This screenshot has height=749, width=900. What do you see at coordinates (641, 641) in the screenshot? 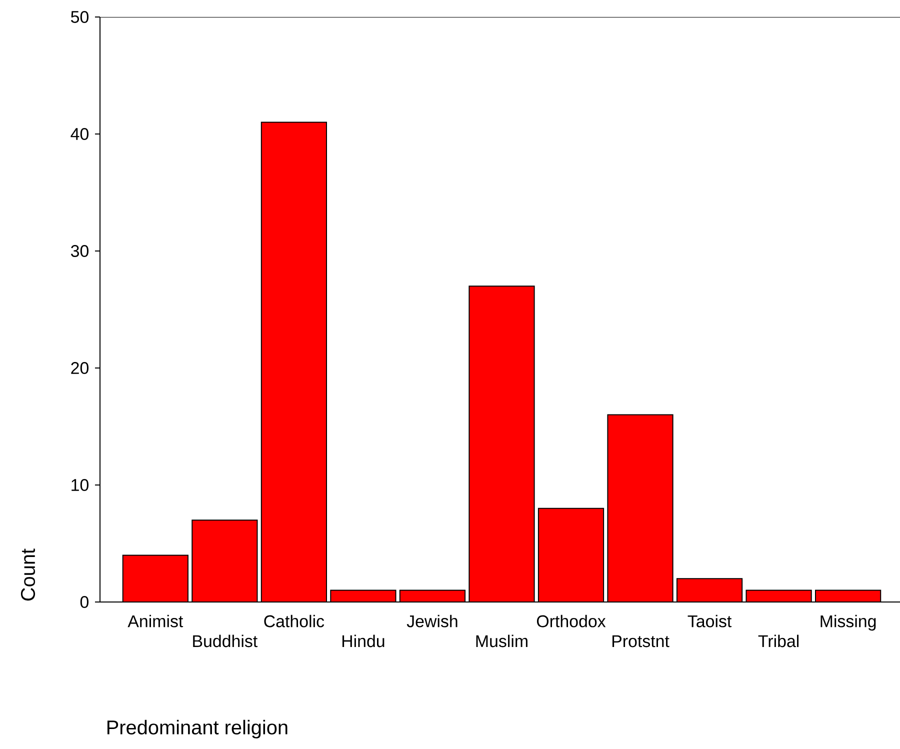
I see `x-tick-label: Protstnt` at bounding box center [641, 641].